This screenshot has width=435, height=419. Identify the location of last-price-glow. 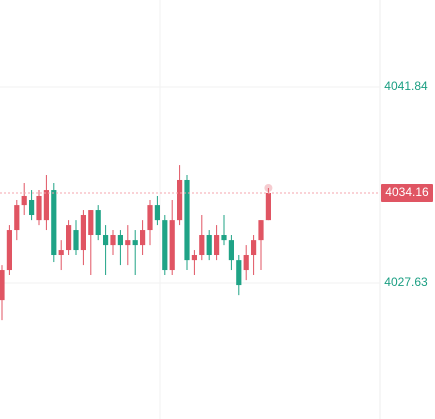
(268, 187).